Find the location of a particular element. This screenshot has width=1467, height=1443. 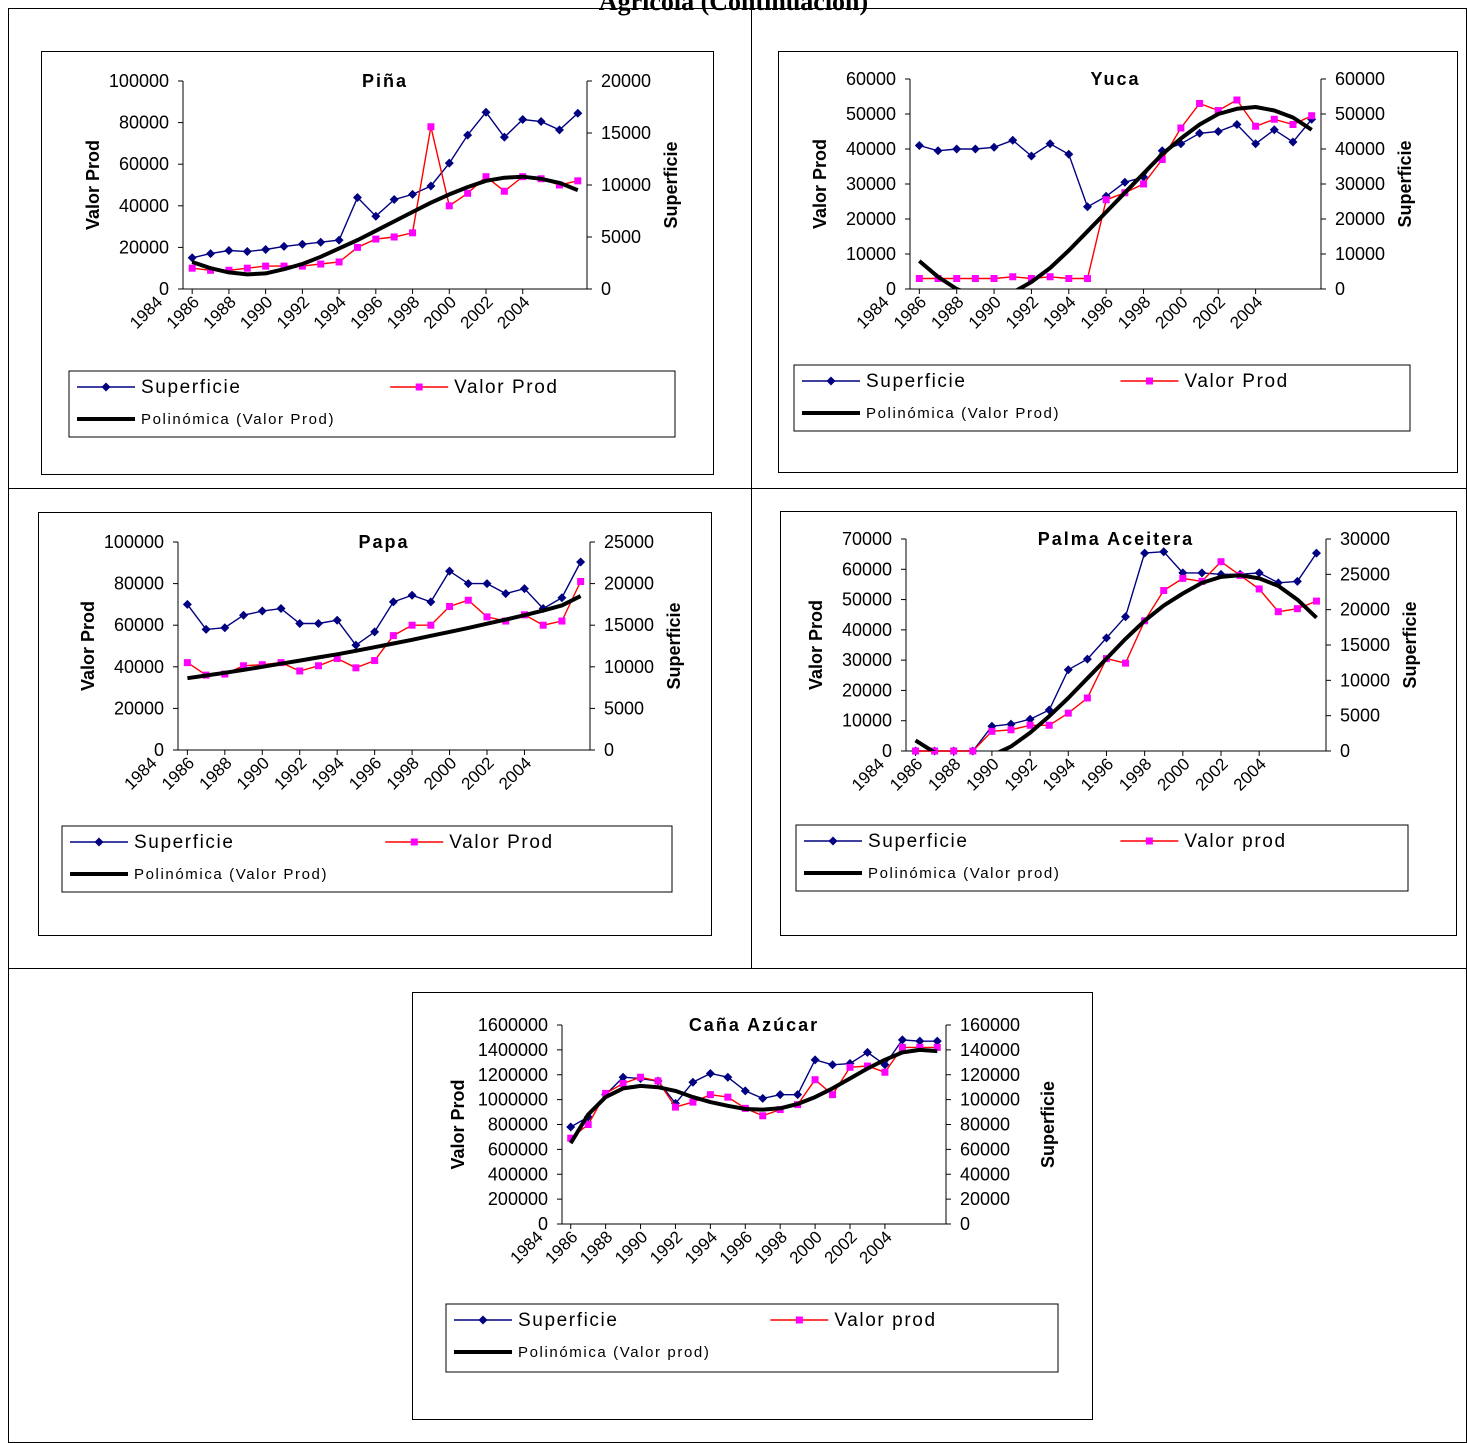

y-tick-label-left: 20000 is located at coordinates (139, 708).